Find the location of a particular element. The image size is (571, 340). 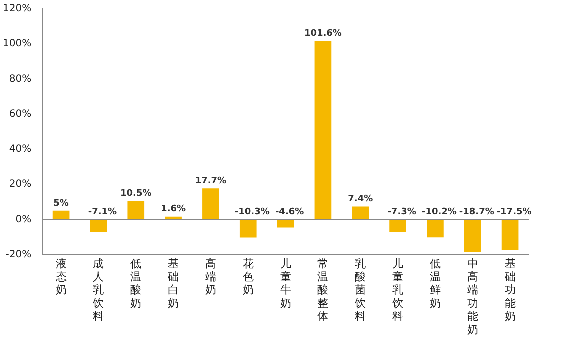

data-label: -10.2% is located at coordinates (439, 213).